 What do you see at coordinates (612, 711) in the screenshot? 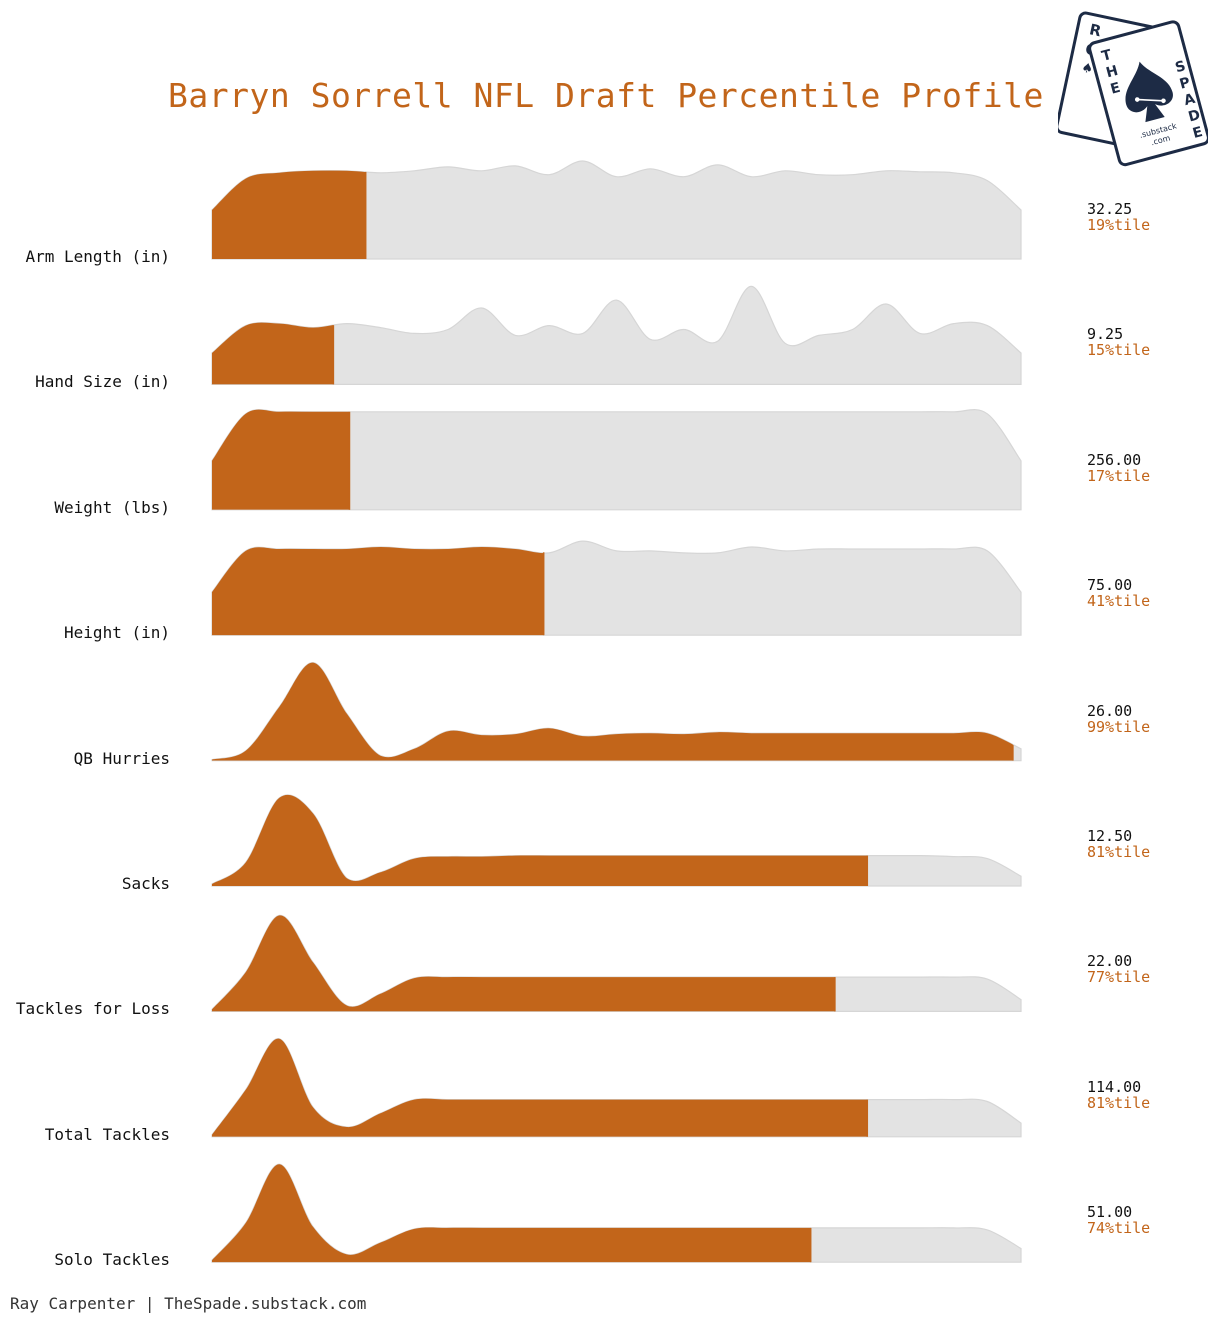
I see `ridge-percentile-fill-qb-hurries` at bounding box center [612, 711].